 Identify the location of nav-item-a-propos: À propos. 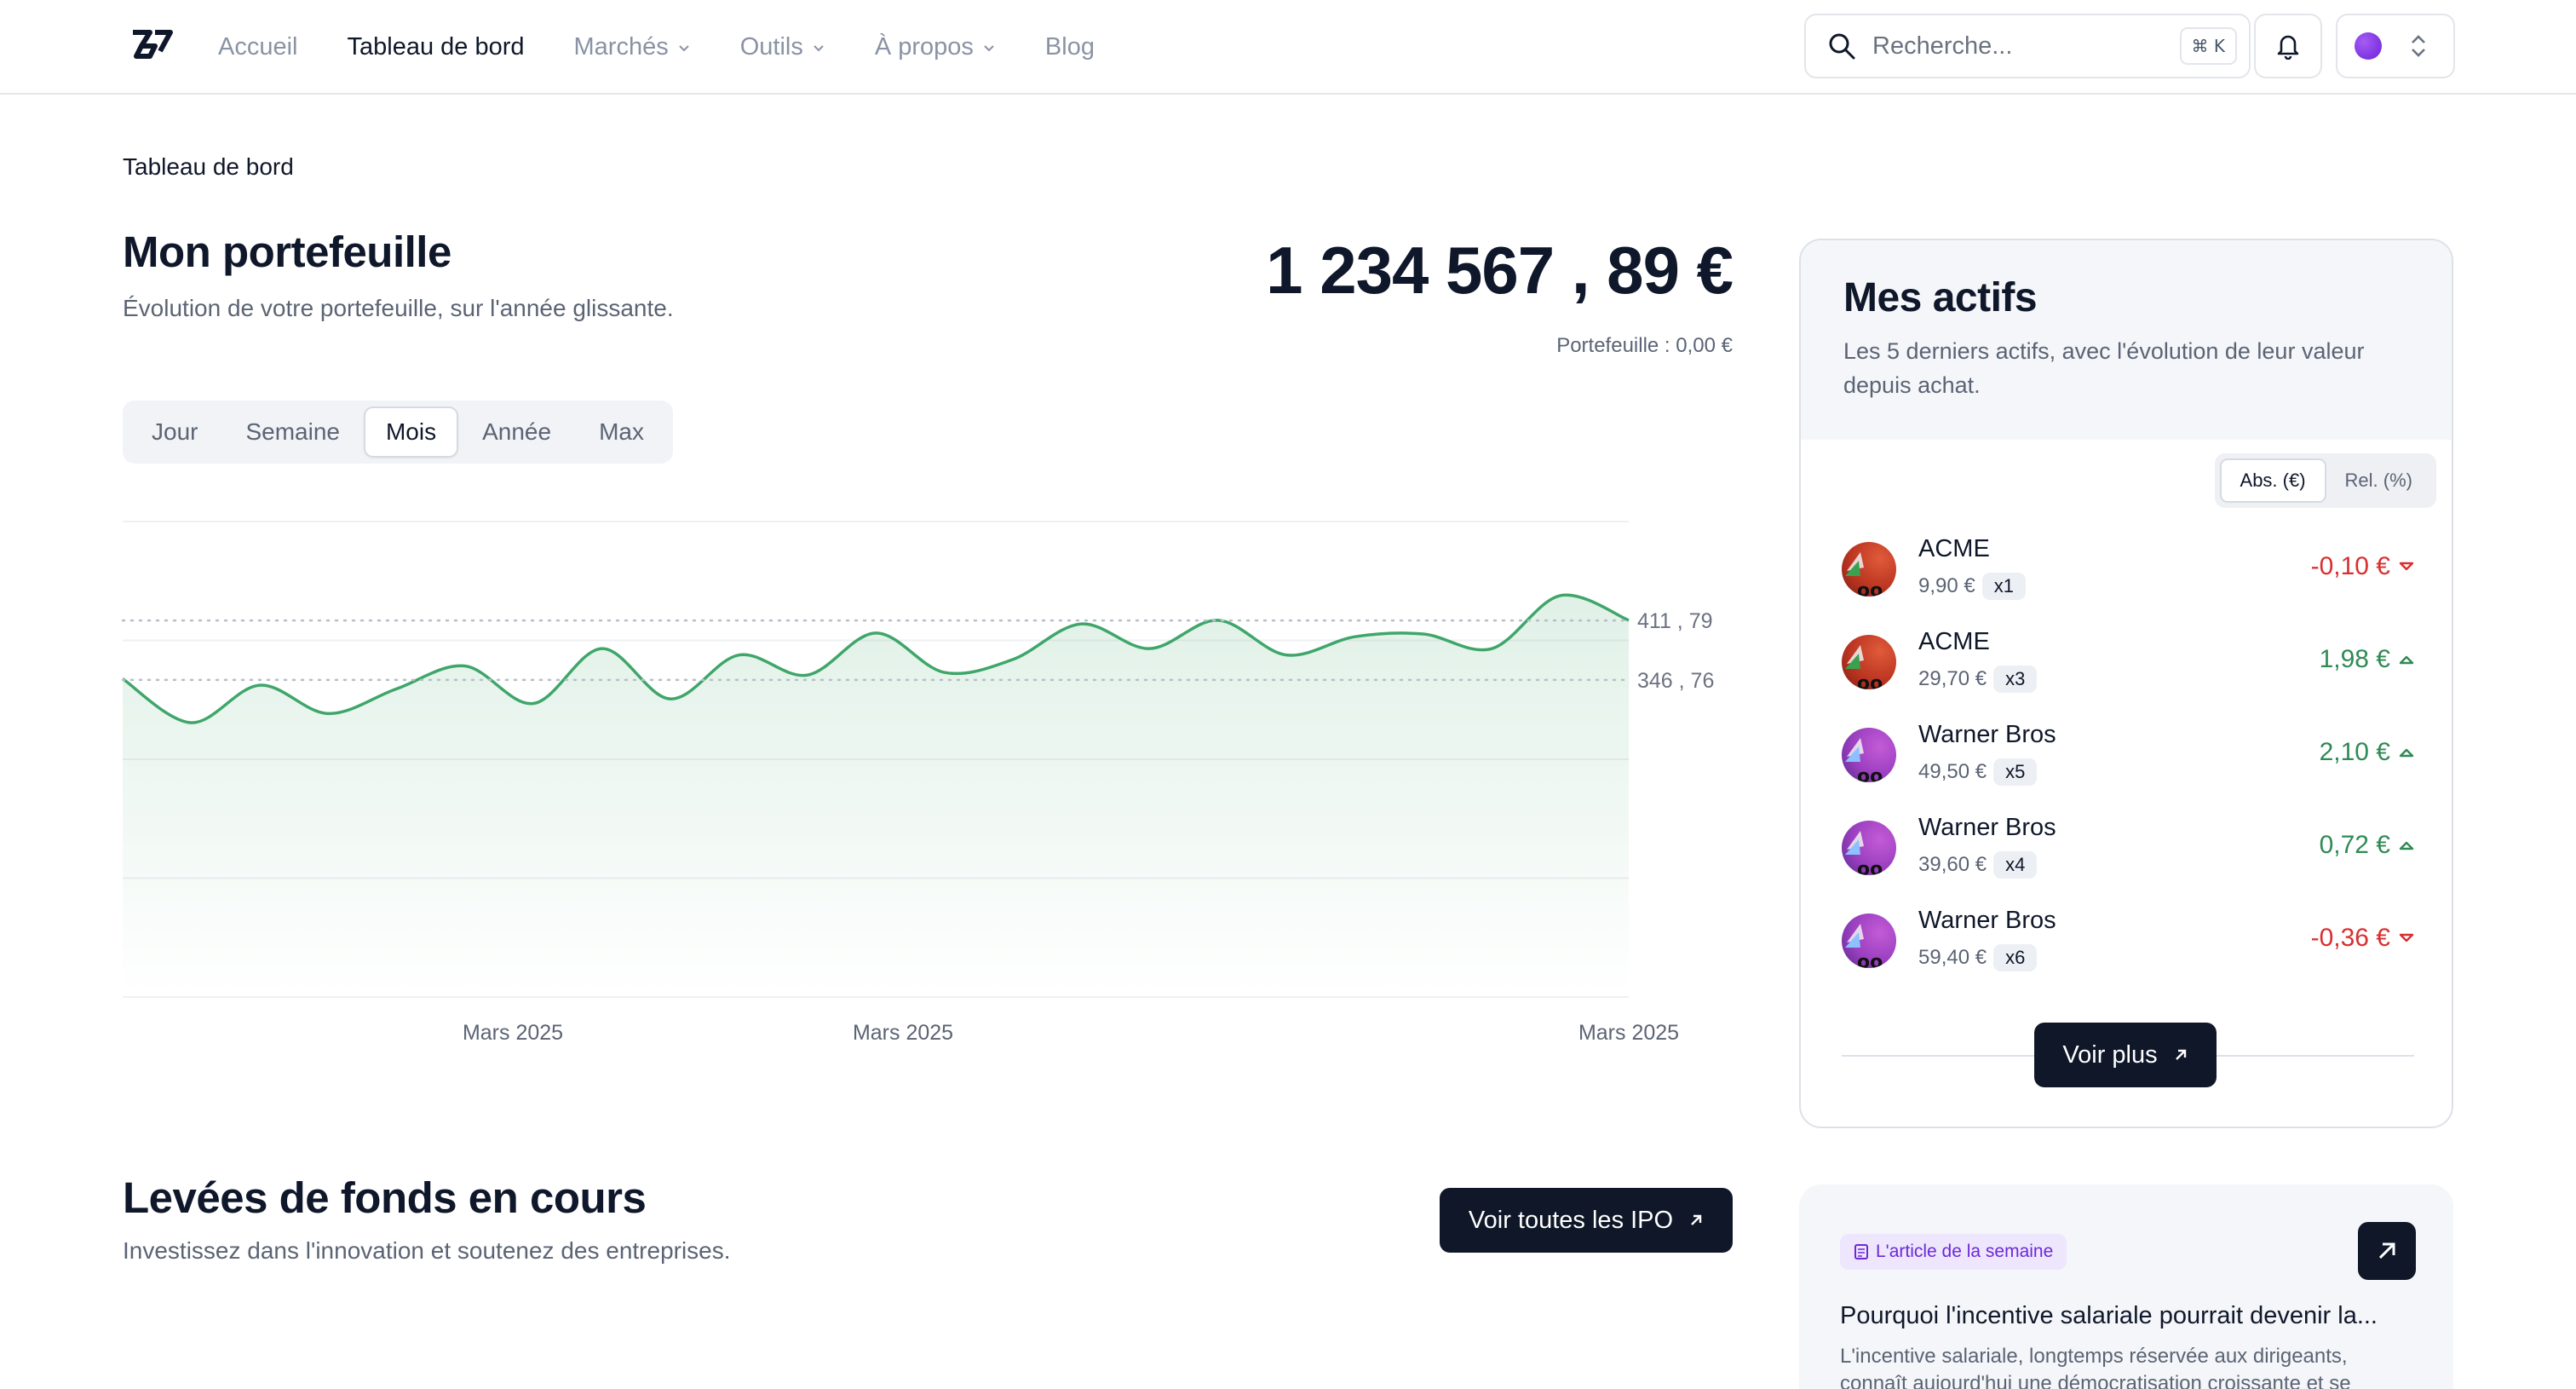
(936, 47).